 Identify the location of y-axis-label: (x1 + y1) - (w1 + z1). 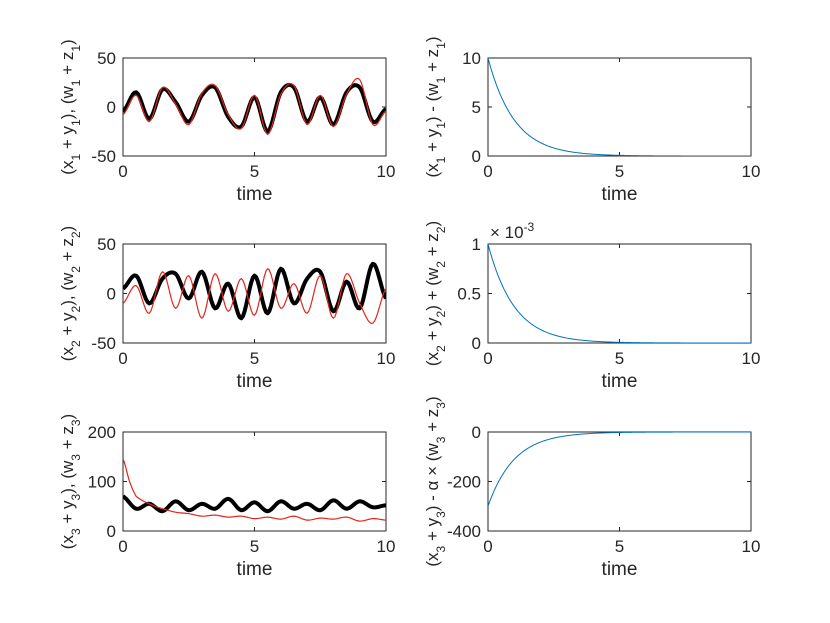
(435, 106).